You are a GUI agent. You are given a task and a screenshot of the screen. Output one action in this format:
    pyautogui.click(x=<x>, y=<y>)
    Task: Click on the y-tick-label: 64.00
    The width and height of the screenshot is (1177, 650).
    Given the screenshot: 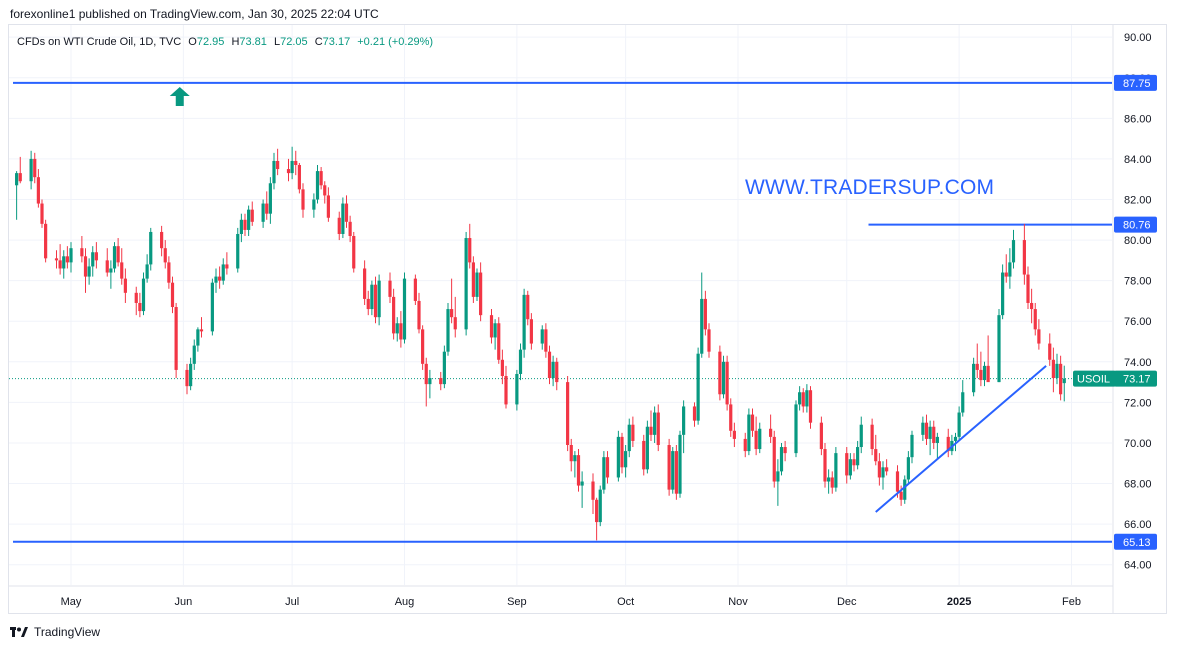 What is the action you would take?
    pyautogui.click(x=1138, y=566)
    